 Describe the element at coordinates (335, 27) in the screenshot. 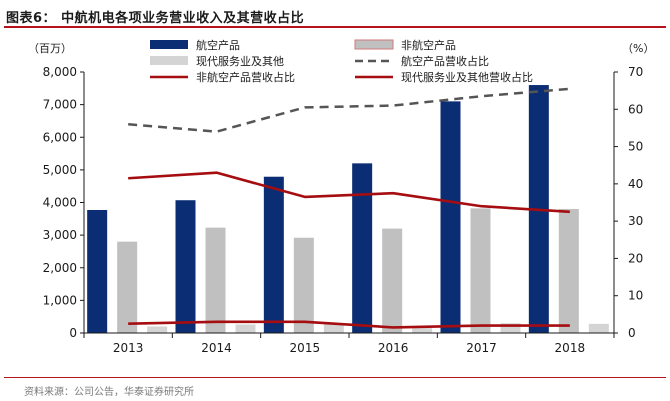

I see `title-rule` at that location.